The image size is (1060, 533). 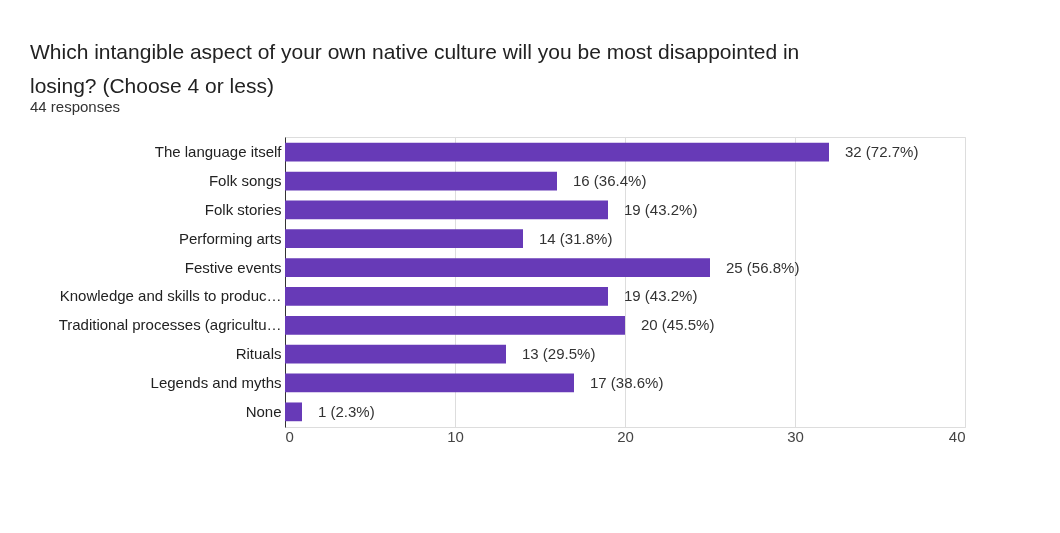 I want to click on x-tick-label: 0, so click(x=289, y=436).